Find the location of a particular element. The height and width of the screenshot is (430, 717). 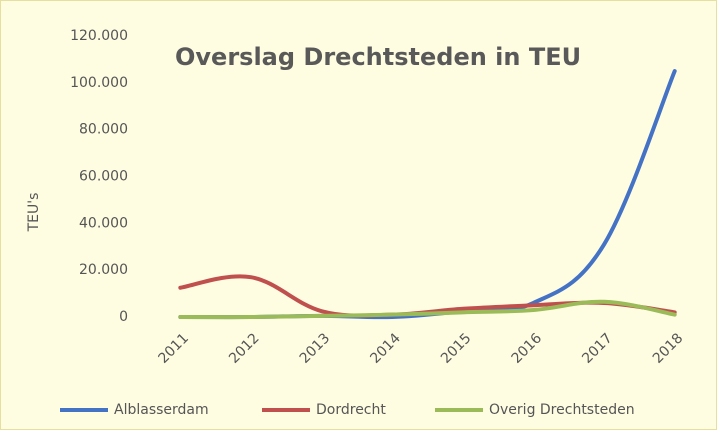

legend-label: Dordrecht is located at coordinates (351, 410).